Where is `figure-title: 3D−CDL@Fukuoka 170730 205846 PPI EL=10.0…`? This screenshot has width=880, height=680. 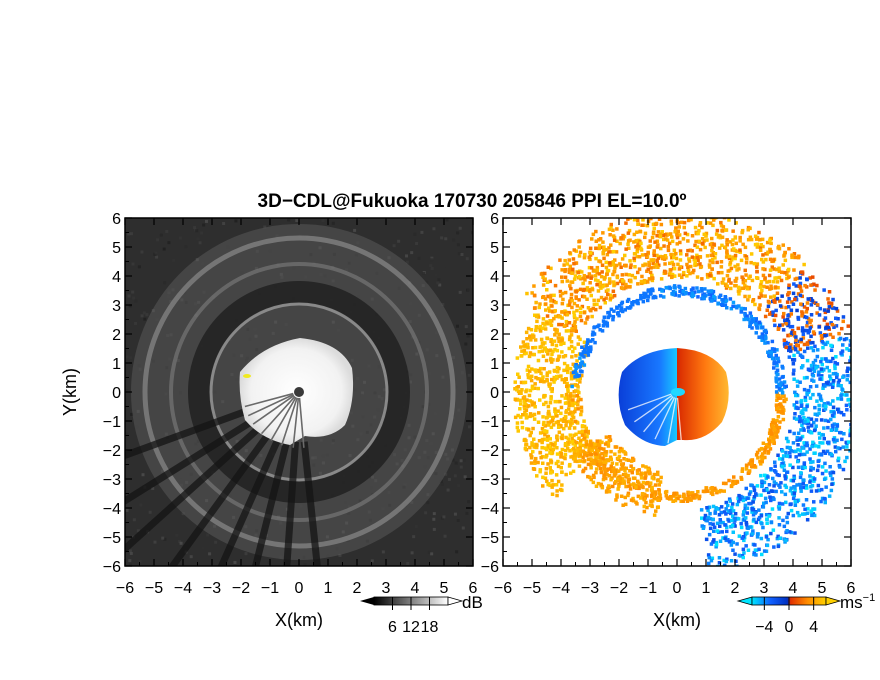 figure-title: 3D−CDL@Fukuoka 170730 205846 PPI EL=10.0… is located at coordinates (472, 201).